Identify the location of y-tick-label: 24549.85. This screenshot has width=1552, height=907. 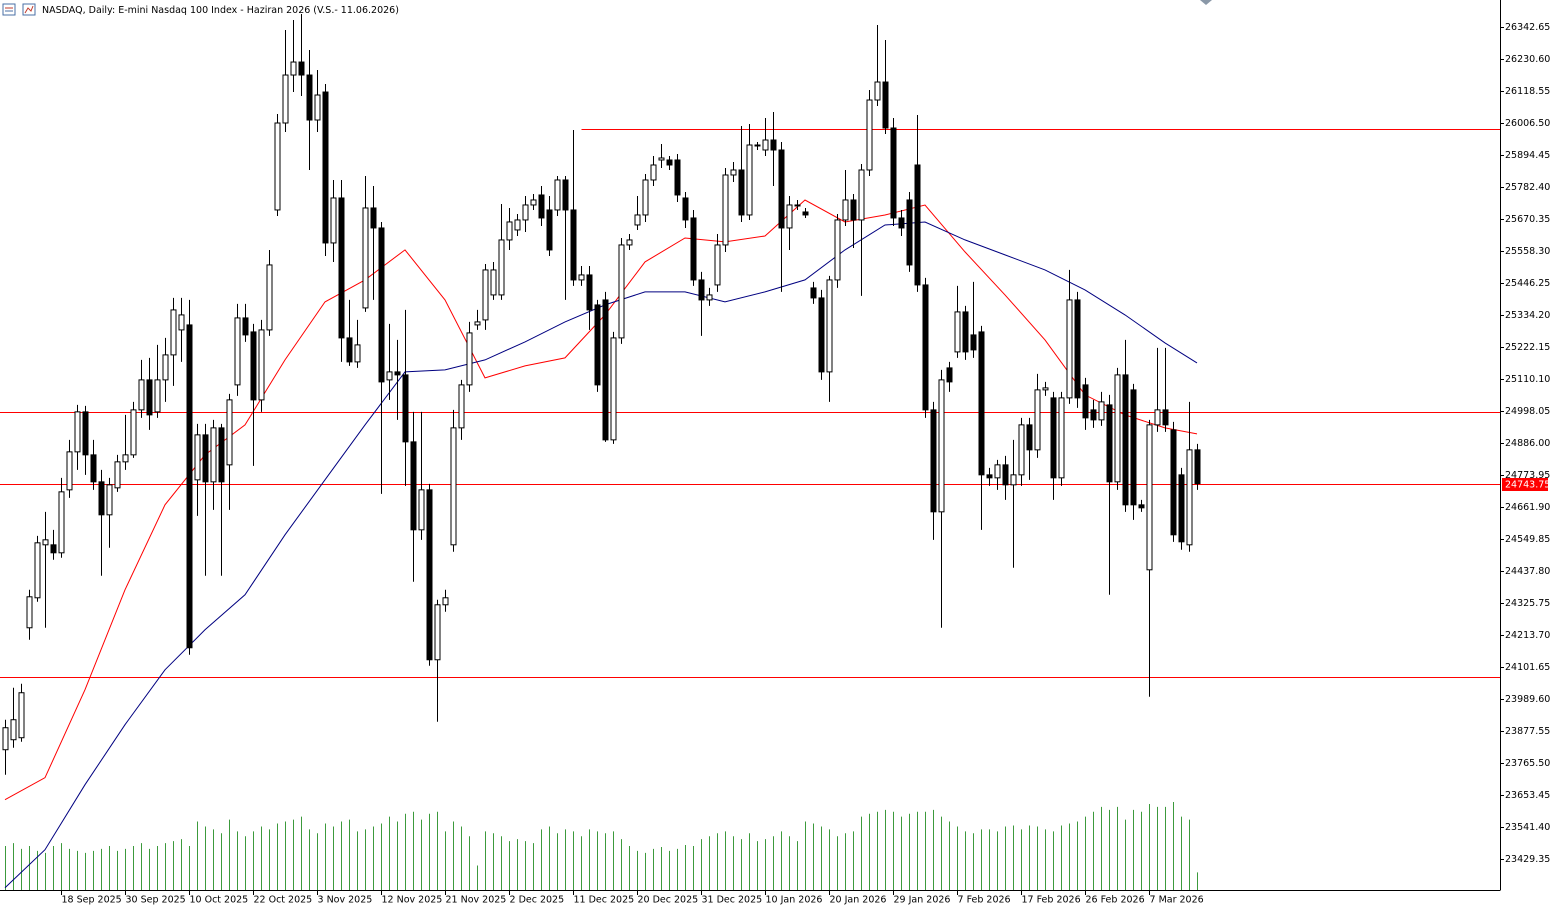
(1527, 539).